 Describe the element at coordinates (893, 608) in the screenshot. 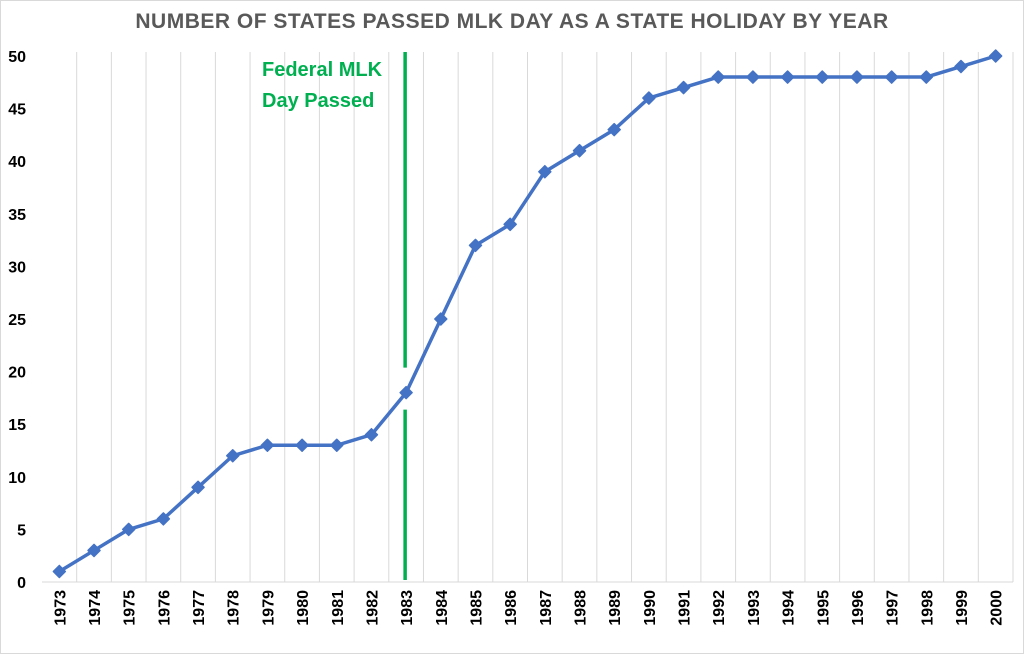

I see `x-tick-label: 1997` at that location.